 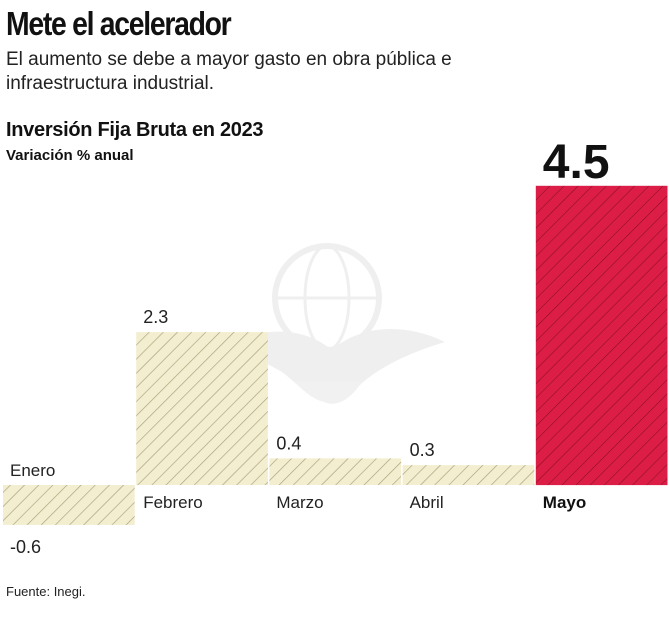 I want to click on source-note: Fuente: Inegi., so click(x=46, y=591).